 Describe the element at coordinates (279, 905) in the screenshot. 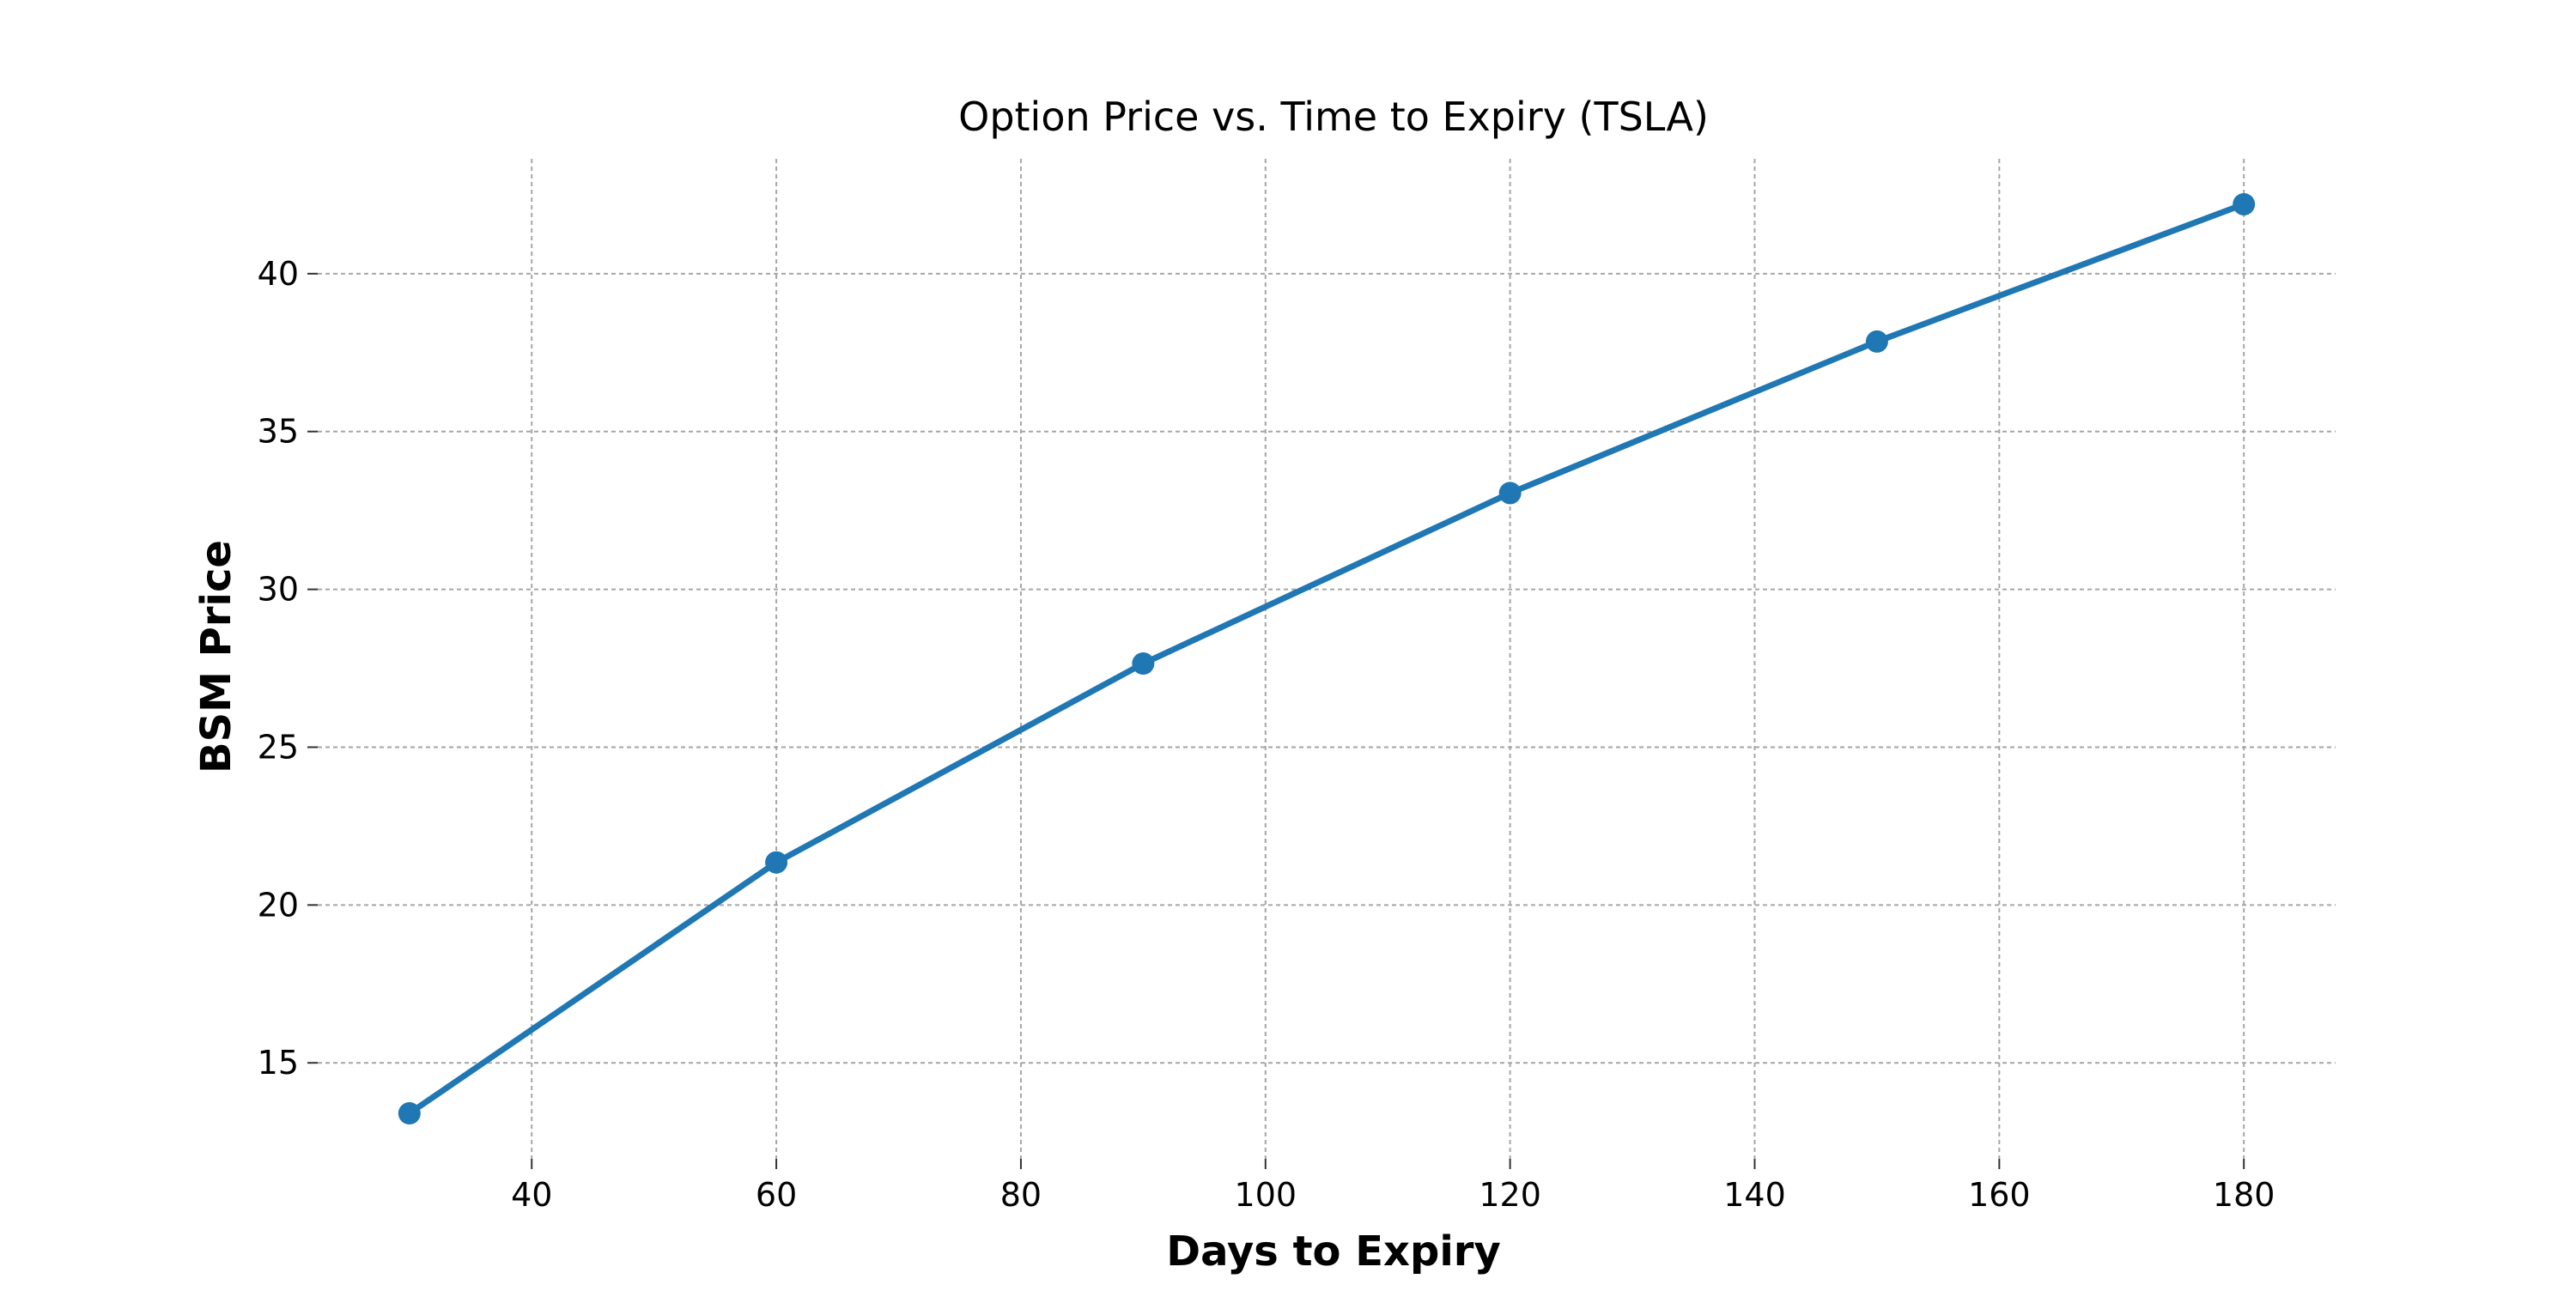

I see `y-tick-label: 20` at that location.